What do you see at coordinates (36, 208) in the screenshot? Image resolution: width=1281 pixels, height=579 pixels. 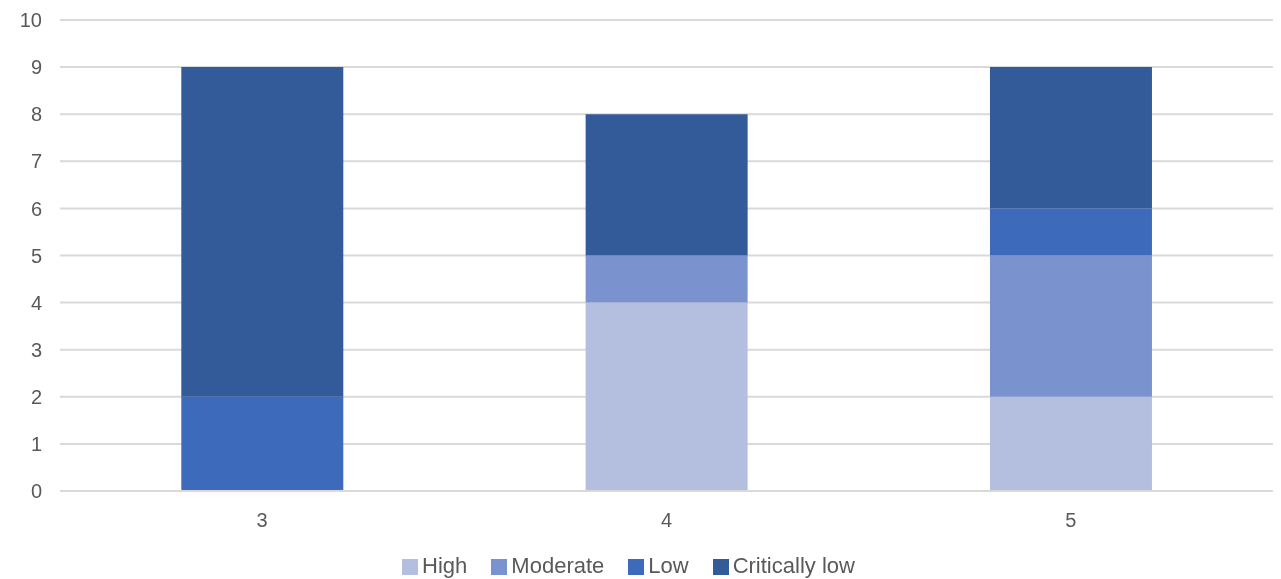 I see `y-tick-label: 6` at bounding box center [36, 208].